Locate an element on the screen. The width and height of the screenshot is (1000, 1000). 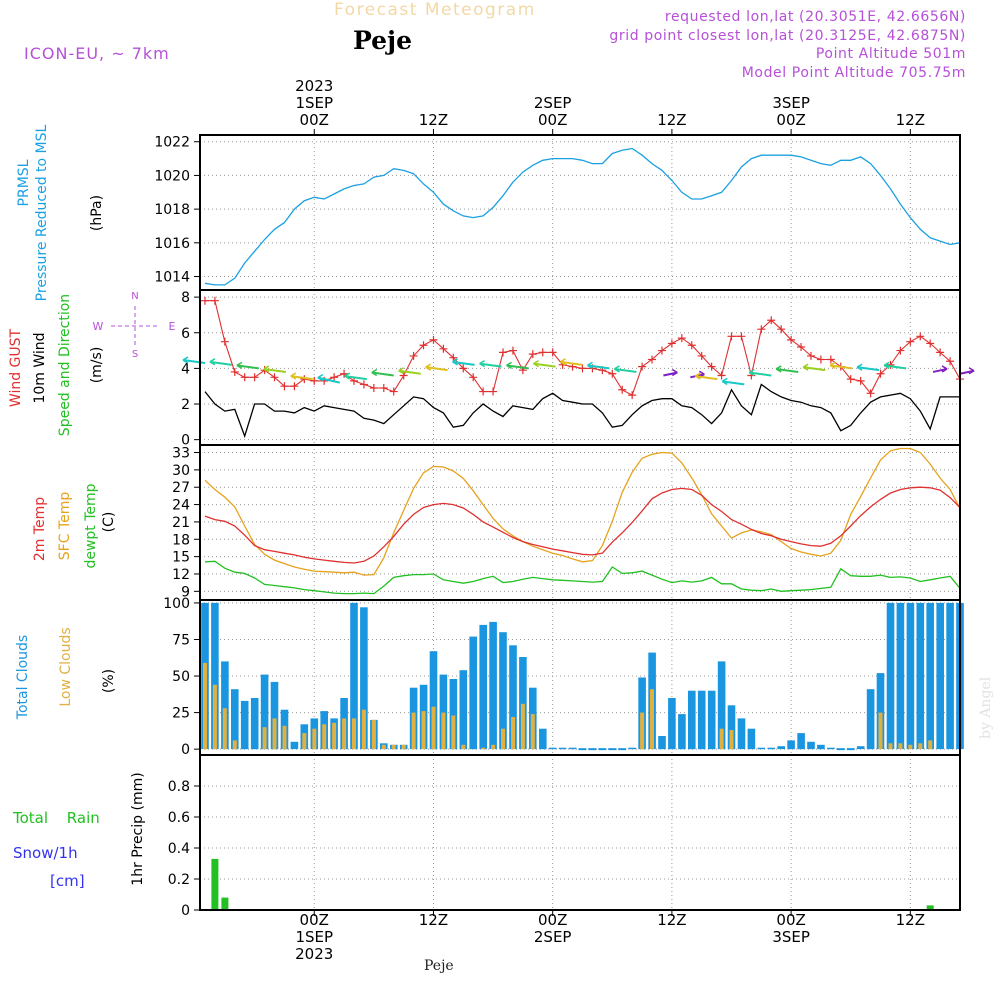
compass-s: S is located at coordinates (135, 354).